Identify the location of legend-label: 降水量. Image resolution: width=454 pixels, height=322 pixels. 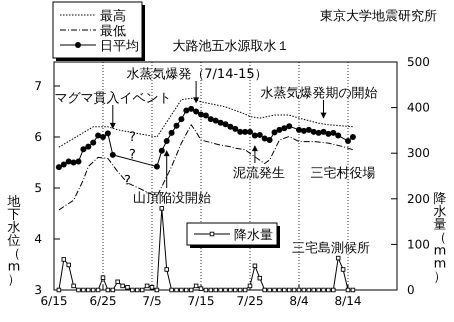
(253, 235).